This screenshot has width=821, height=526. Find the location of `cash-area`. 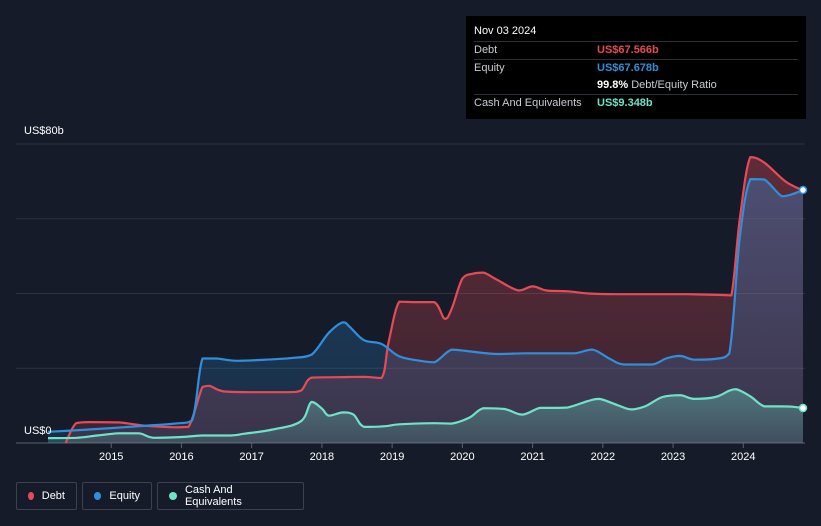

cash-area is located at coordinates (425, 416).